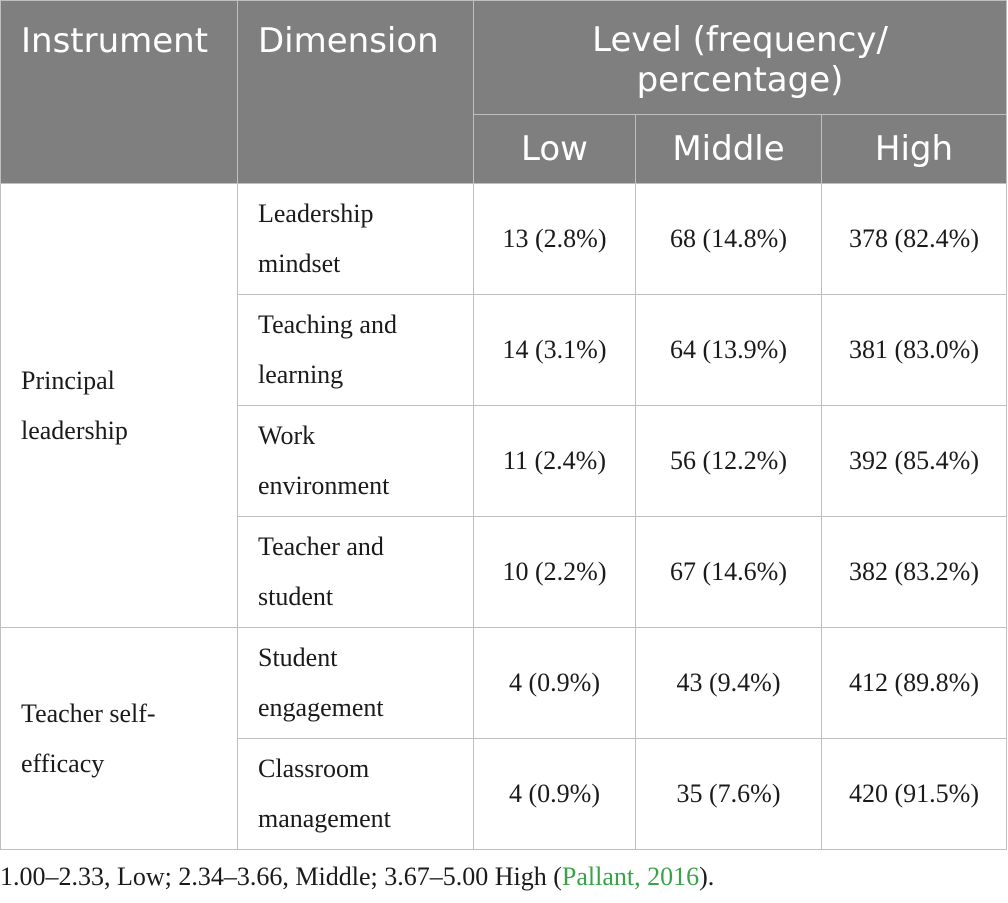 The image size is (1008, 903). Describe the element at coordinates (728, 350) in the screenshot. I see `middle-cell: 64 (13.9%)` at that location.